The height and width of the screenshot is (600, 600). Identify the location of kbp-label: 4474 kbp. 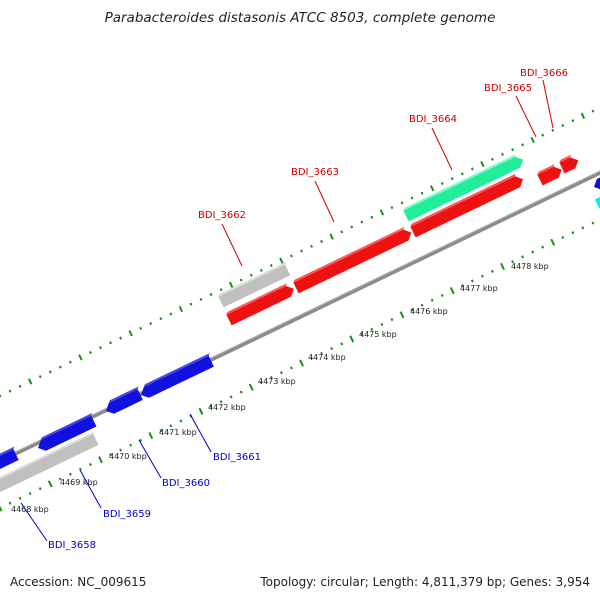
(327, 357).